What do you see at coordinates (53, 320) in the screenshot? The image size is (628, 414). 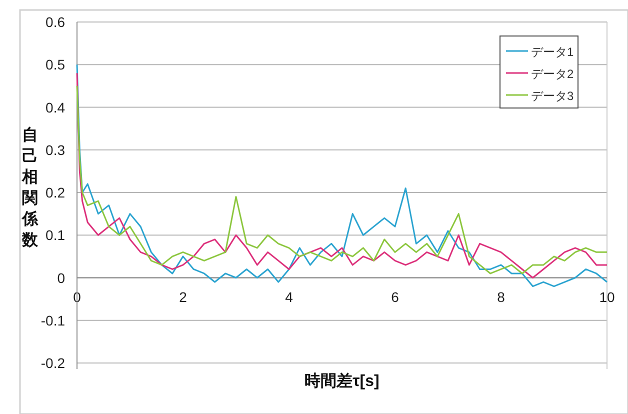 I see `y-tick-label: -0.1` at bounding box center [53, 320].